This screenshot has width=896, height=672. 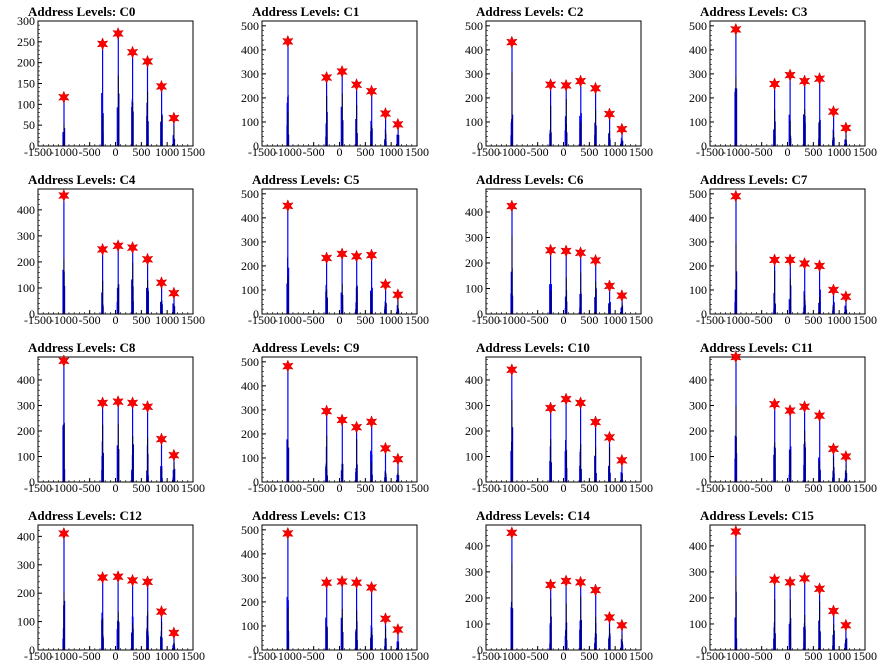 What do you see at coordinates (306, 347) in the screenshot?
I see `panel-title: Address Levels: C9` at bounding box center [306, 347].